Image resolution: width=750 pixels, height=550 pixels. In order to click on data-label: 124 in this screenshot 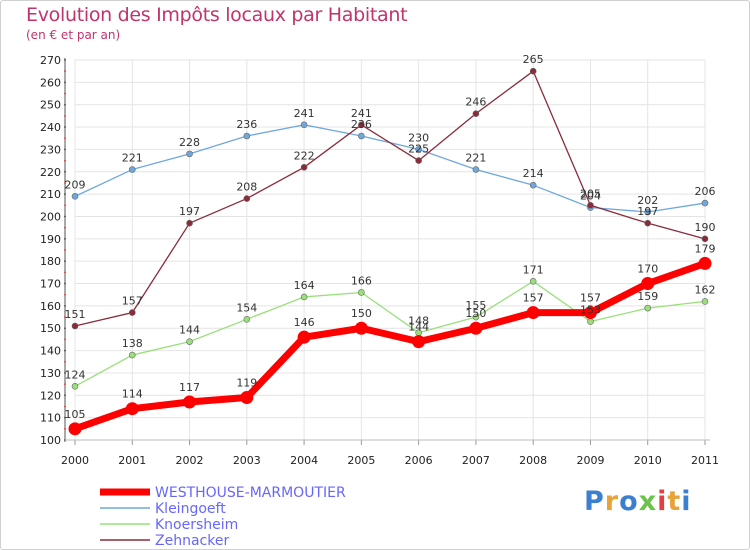, I will do `click(75, 374)`.